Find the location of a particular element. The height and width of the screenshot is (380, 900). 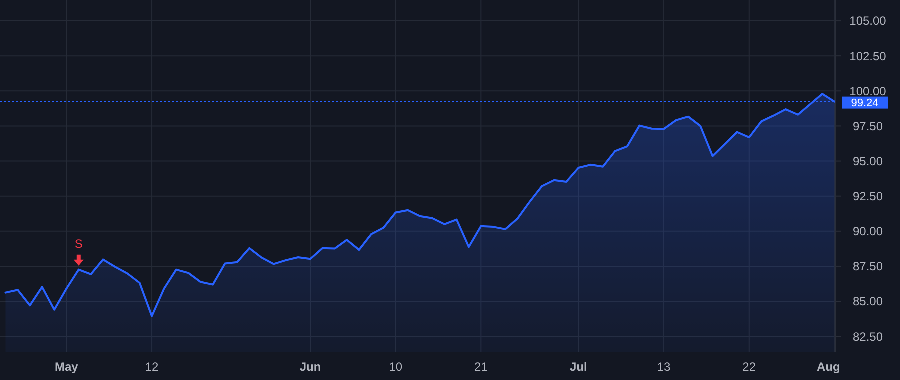

x-tick-label: 13 is located at coordinates (664, 367).